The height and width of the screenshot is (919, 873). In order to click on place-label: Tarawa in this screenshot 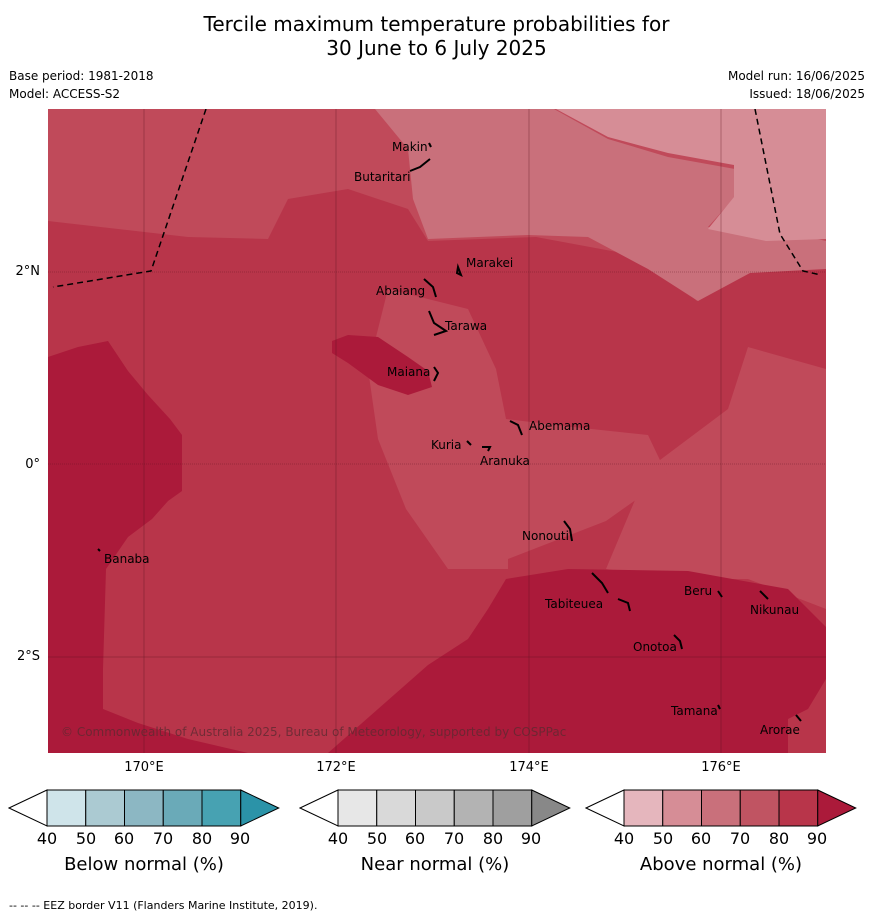, I will do `click(465, 326)`.